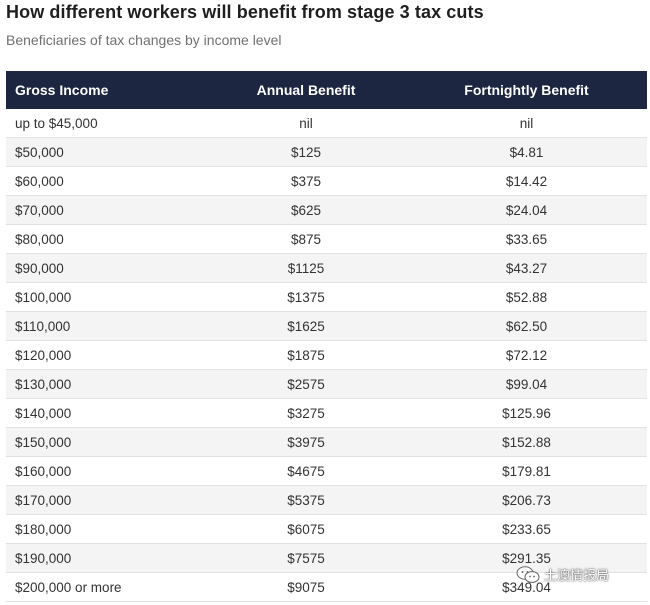 Image resolution: width=650 pixels, height=605 pixels. Describe the element at coordinates (39, 268) in the screenshot. I see `gross-income-cell: $90,000` at that location.